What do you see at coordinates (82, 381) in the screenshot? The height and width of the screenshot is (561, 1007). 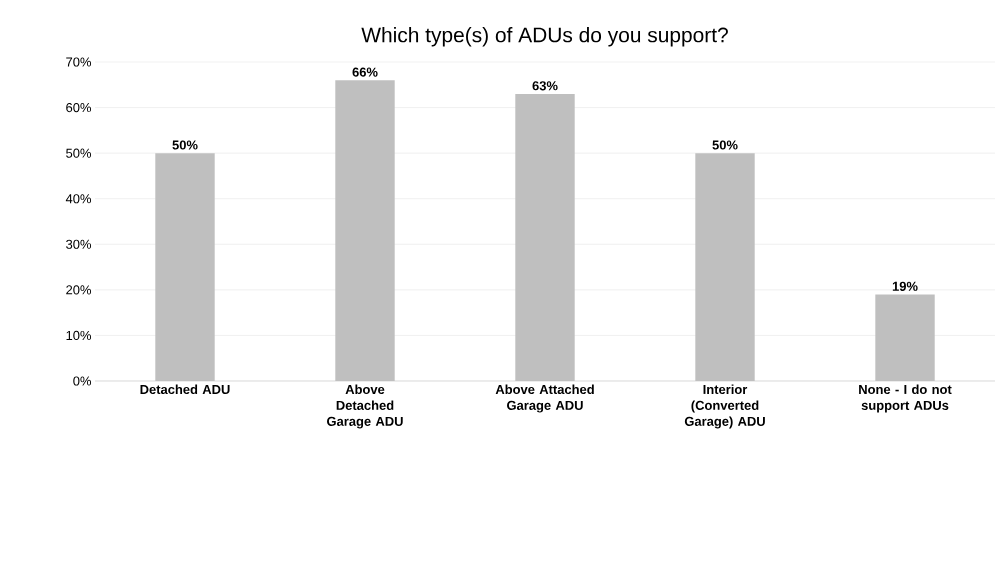 I see `y-tick-label: 0%` at bounding box center [82, 381].